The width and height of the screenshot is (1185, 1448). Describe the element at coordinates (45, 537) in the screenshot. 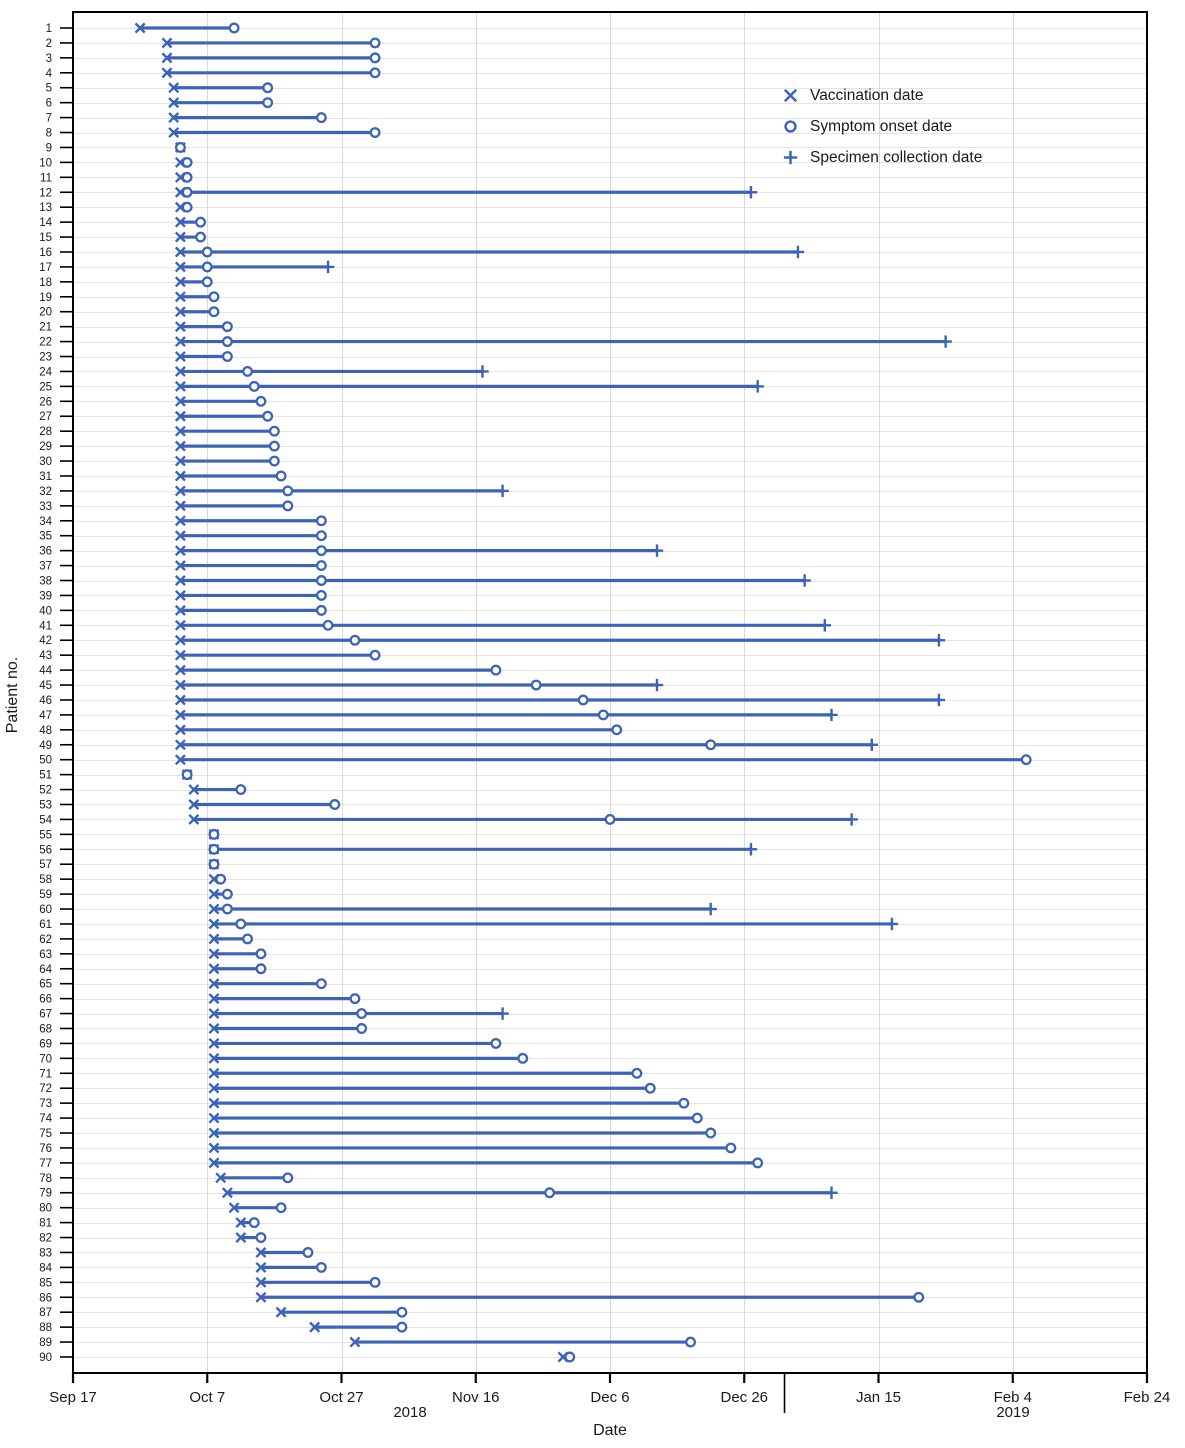

I see `patient-number-label: 35` at that location.